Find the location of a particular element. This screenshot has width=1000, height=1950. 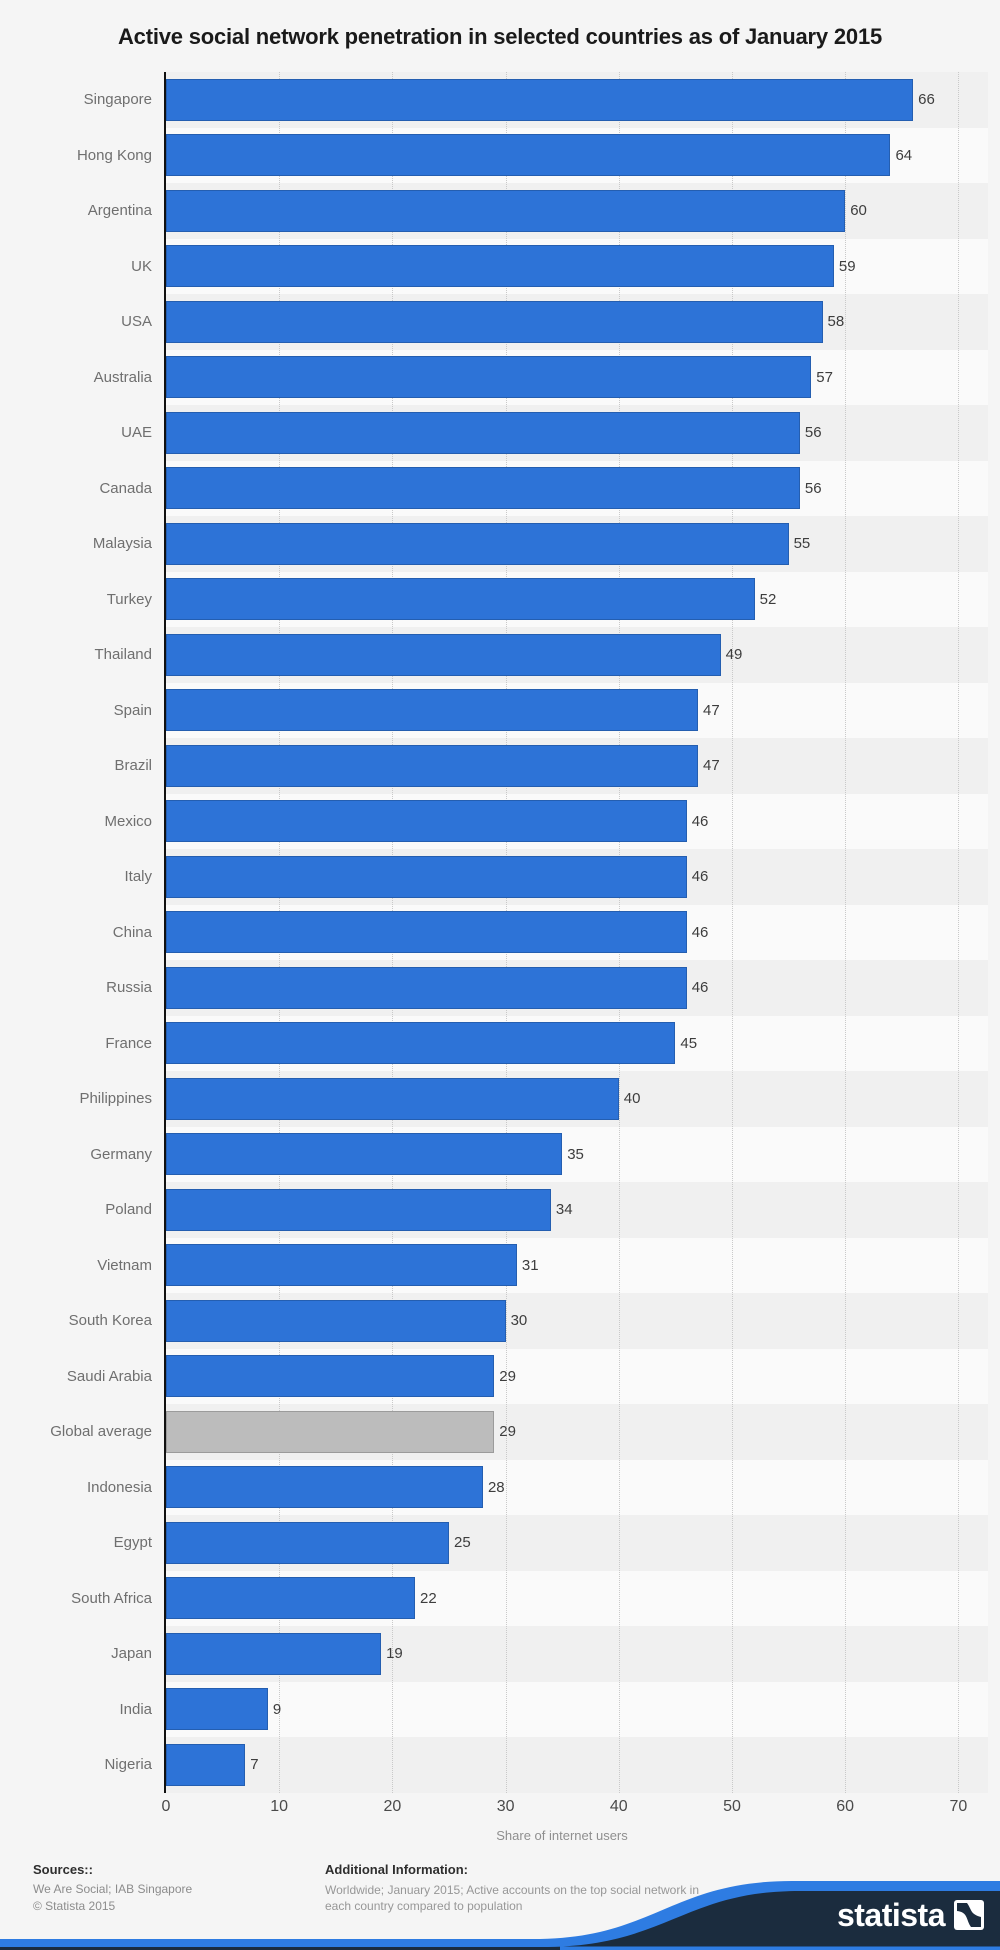

bar-row: Global average 29 is located at coordinates (500, 1432).